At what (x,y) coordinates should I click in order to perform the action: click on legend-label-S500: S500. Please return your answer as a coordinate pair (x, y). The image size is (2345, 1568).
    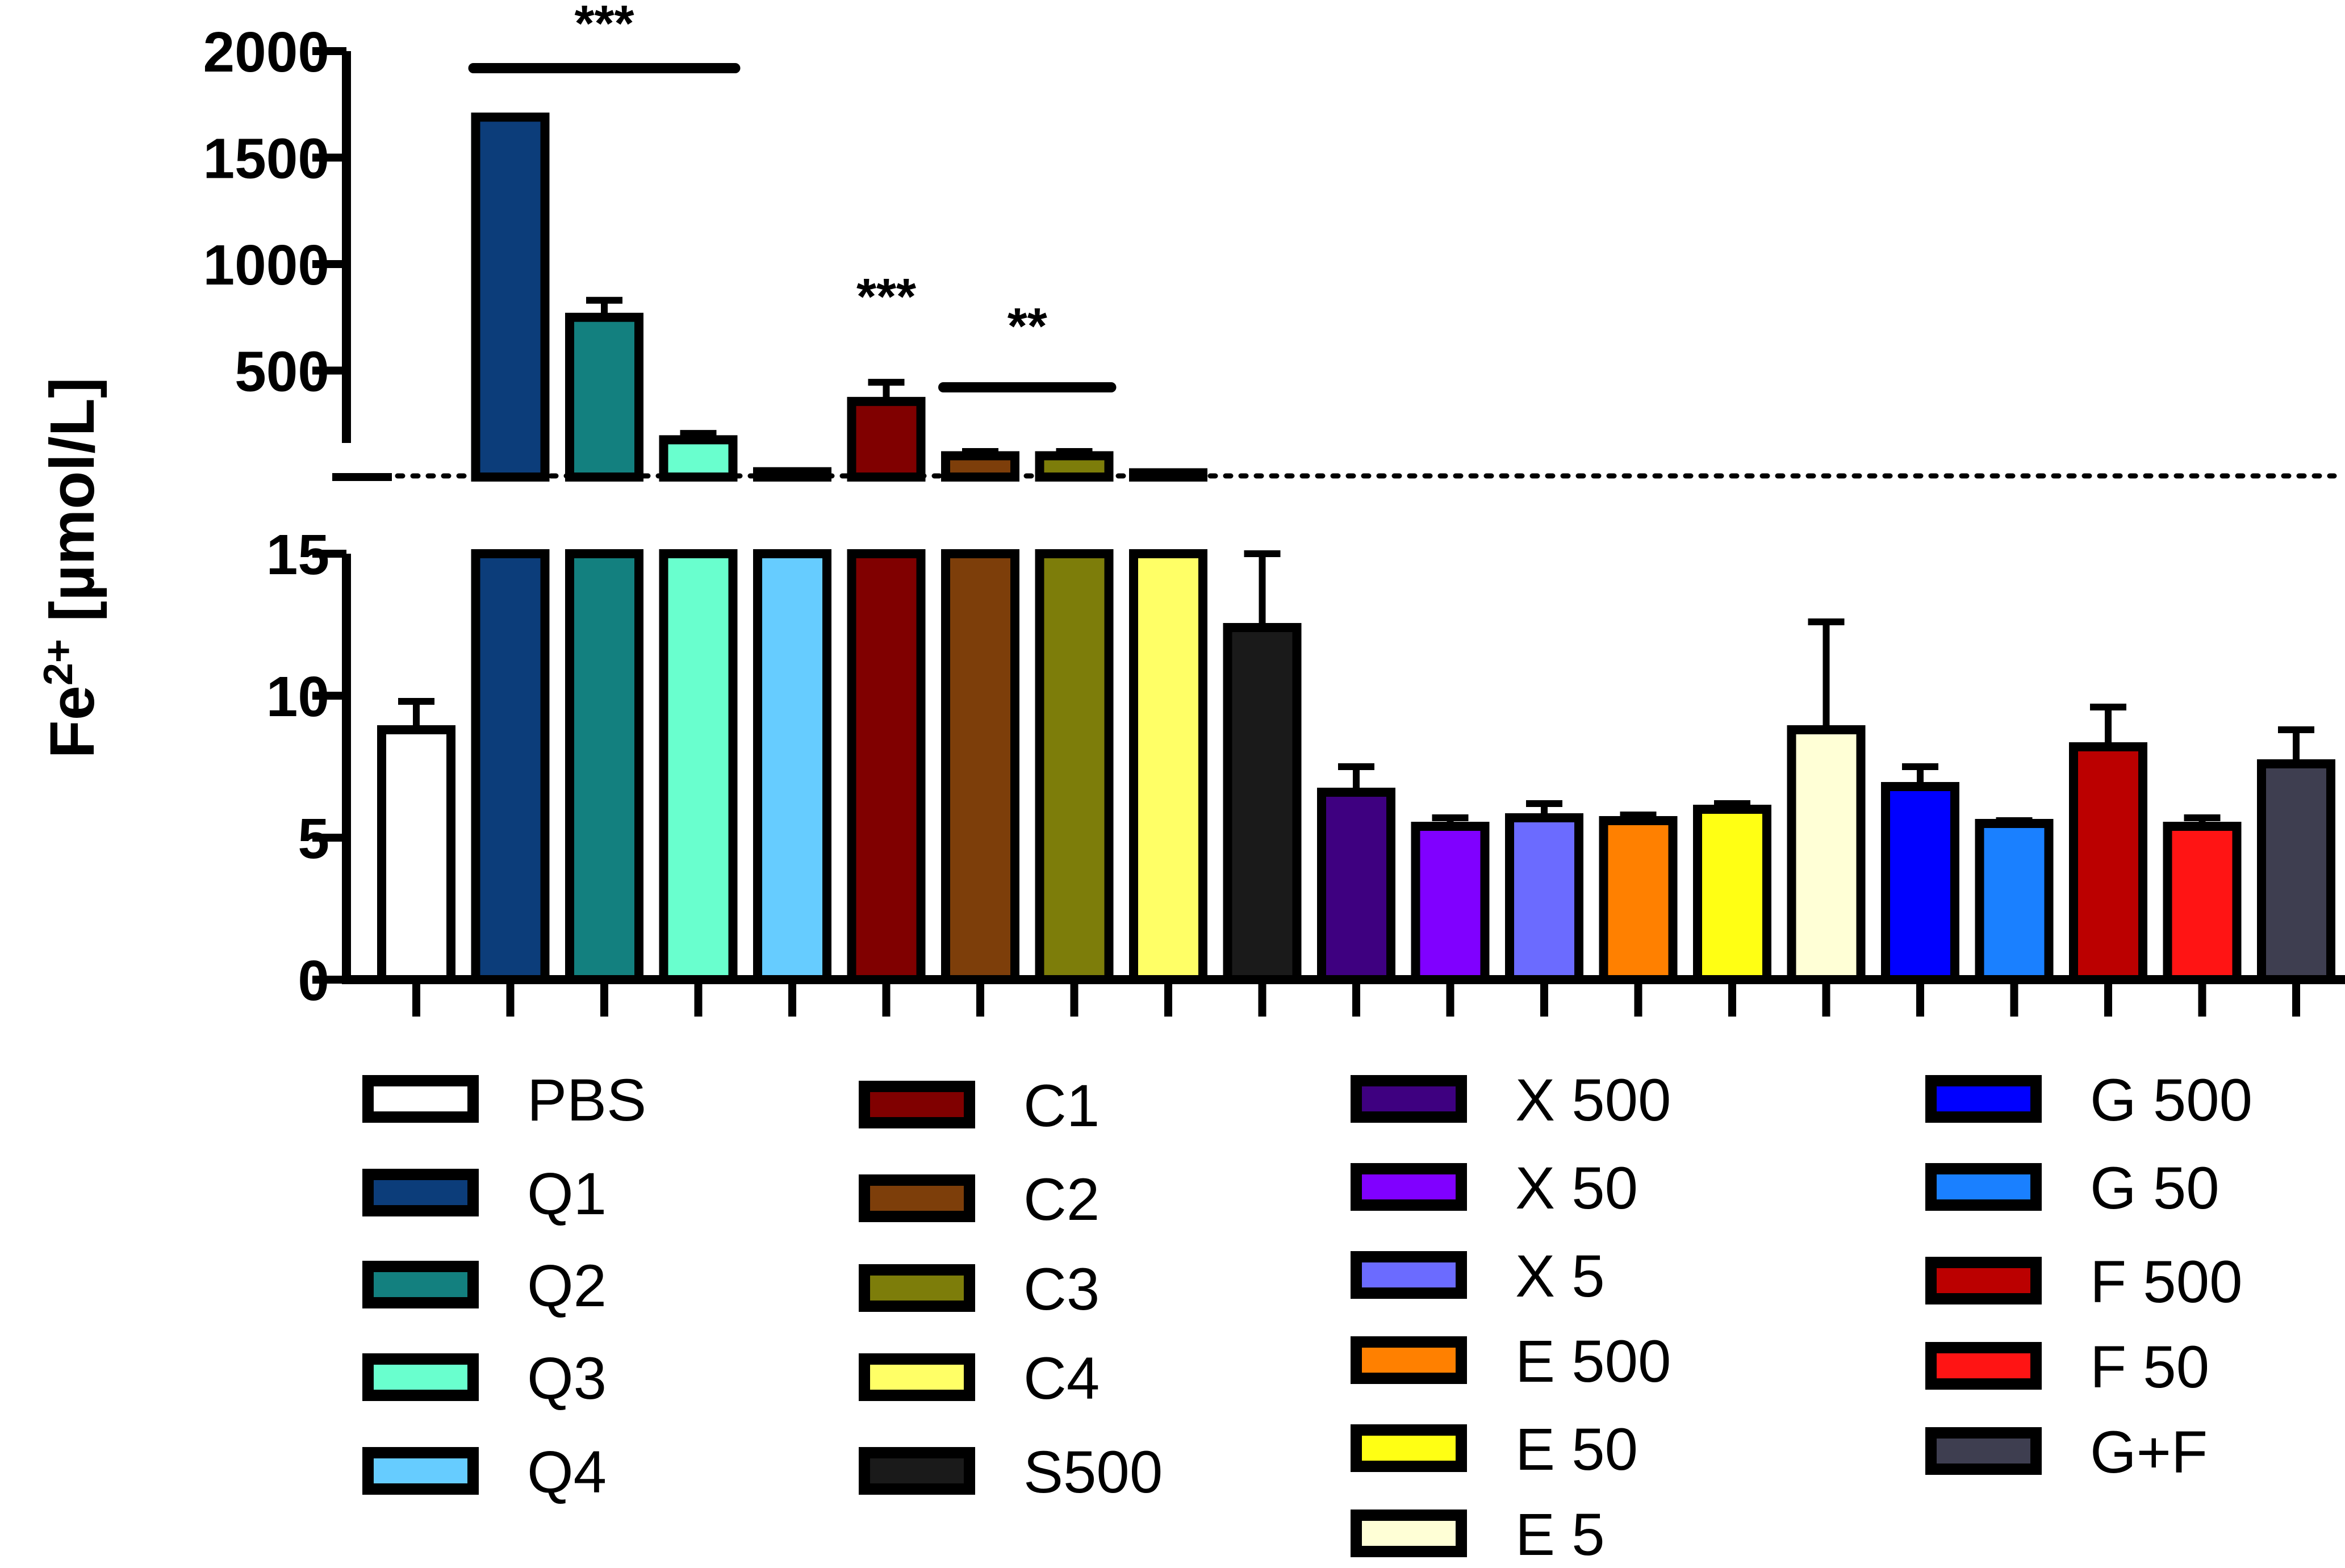
    Looking at the image, I should click on (1093, 1472).